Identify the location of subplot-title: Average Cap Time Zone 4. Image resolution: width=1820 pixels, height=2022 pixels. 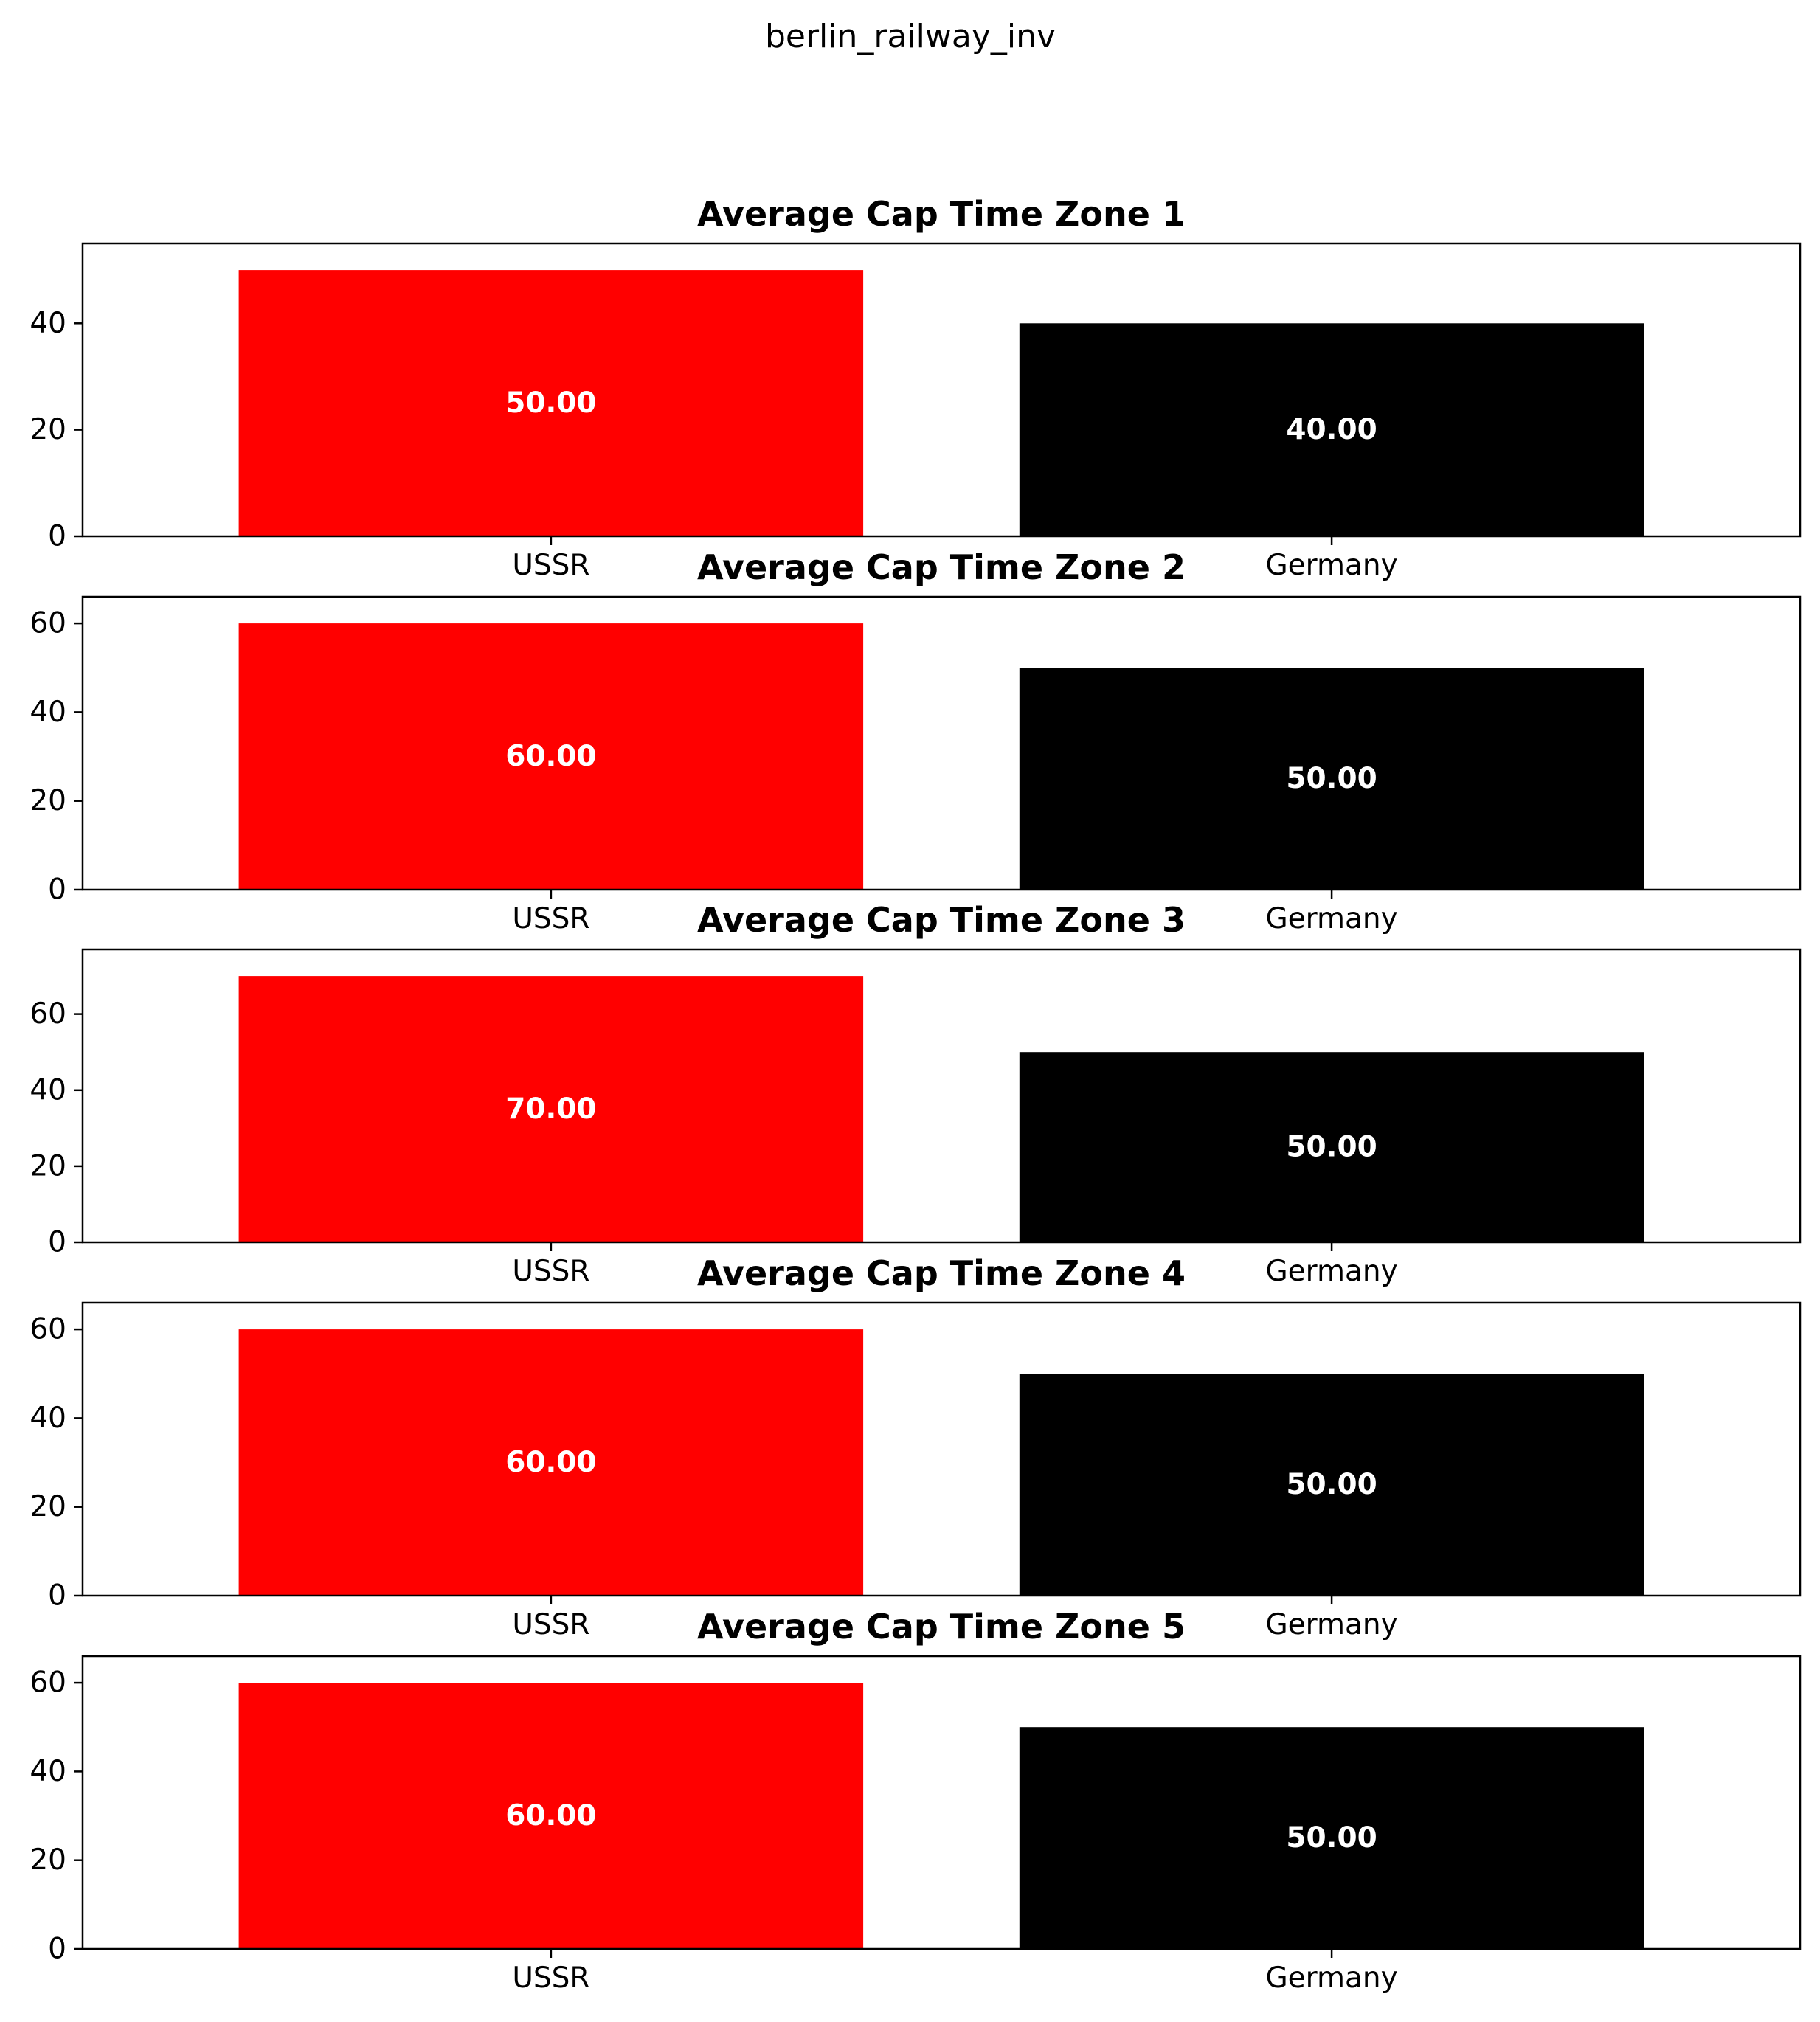
(941, 1273).